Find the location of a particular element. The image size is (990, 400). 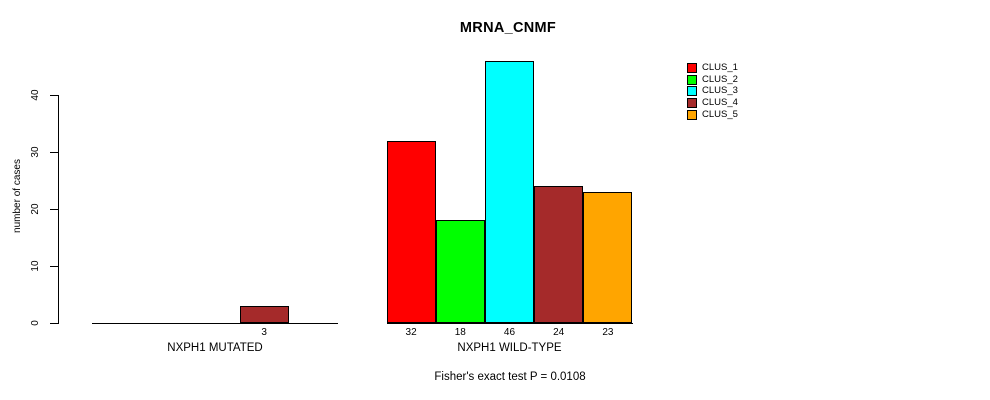

y-tick-label: 0 is located at coordinates (35, 323).